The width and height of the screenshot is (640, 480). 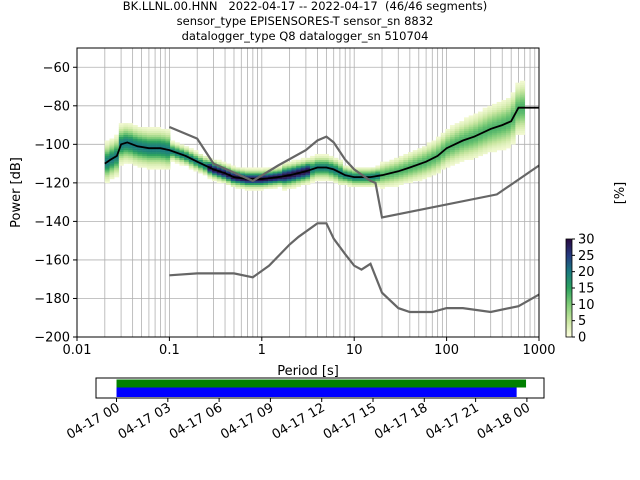 I want to click on availability-bar, so click(x=321, y=383).